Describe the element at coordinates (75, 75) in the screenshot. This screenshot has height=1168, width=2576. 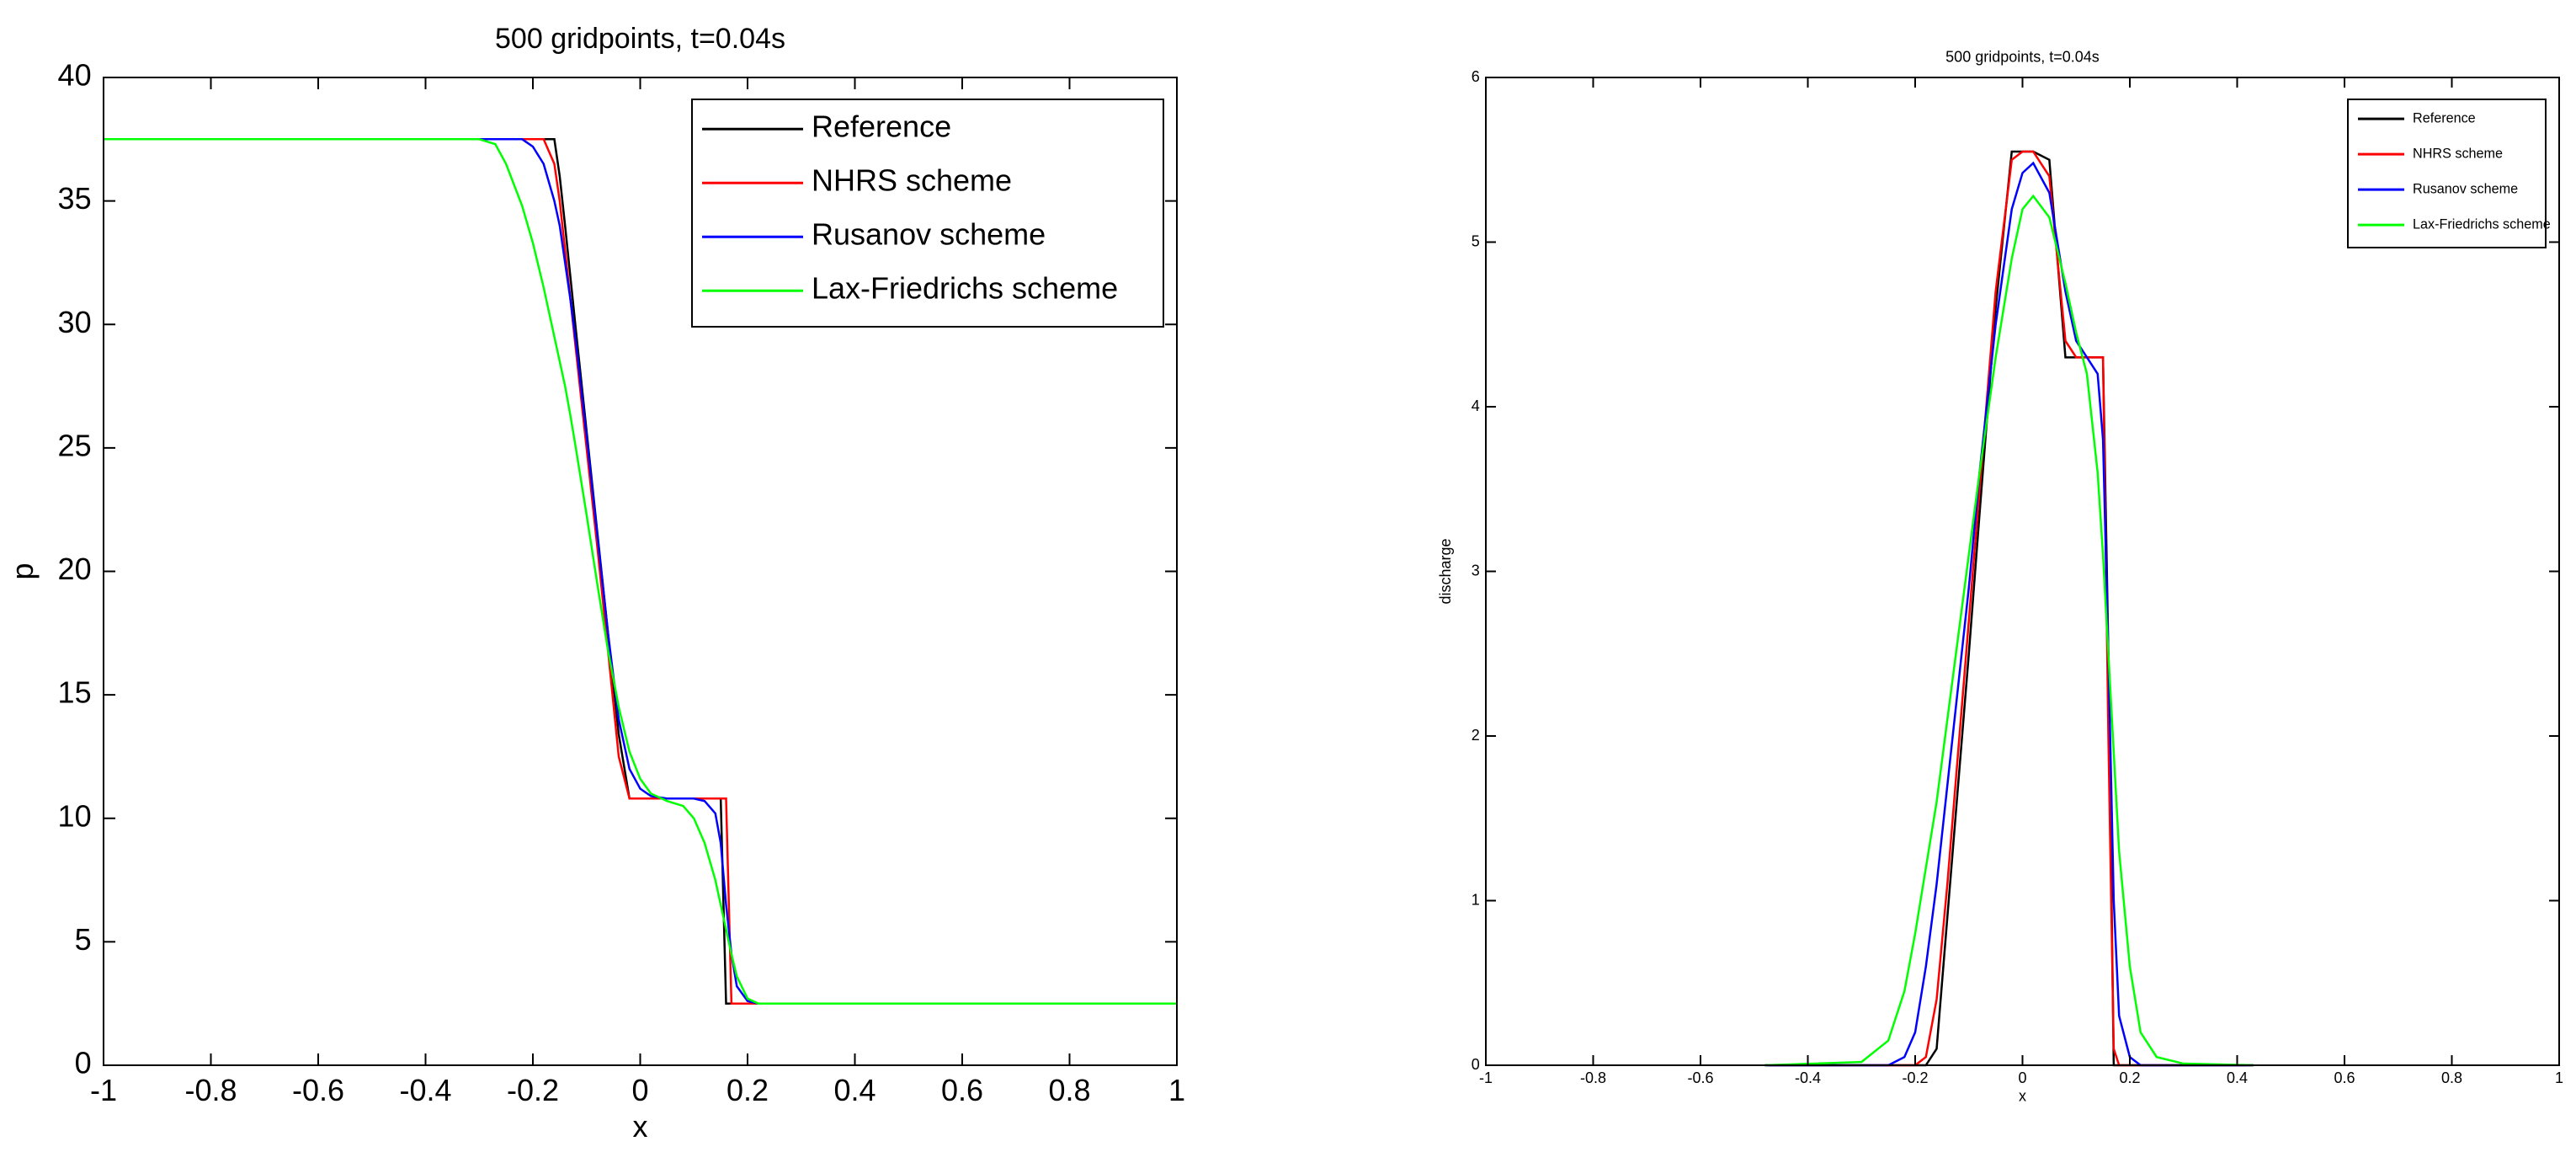
I see `y-tick-label: 40` at that location.